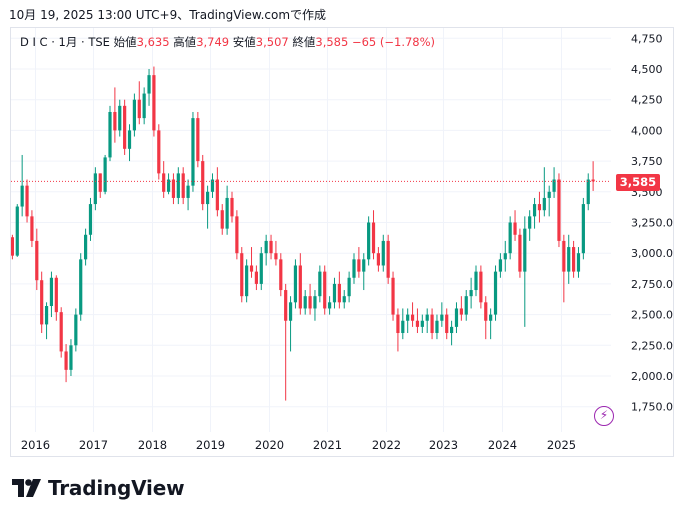 The width and height of the screenshot is (684, 518). What do you see at coordinates (244, 42) in the screenshot?
I see `low-label: 安値` at bounding box center [244, 42].